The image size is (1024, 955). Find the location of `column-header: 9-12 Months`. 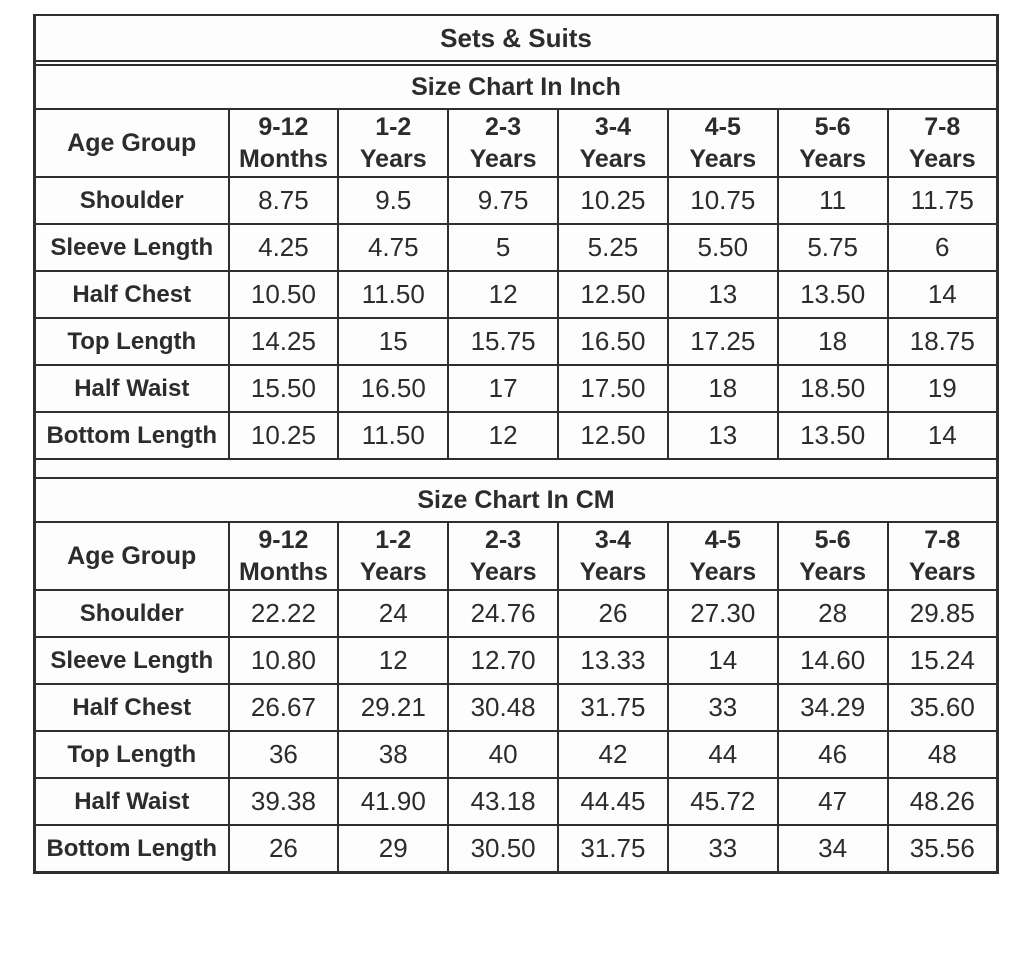

column-header: 9-12 Months is located at coordinates (283, 143).